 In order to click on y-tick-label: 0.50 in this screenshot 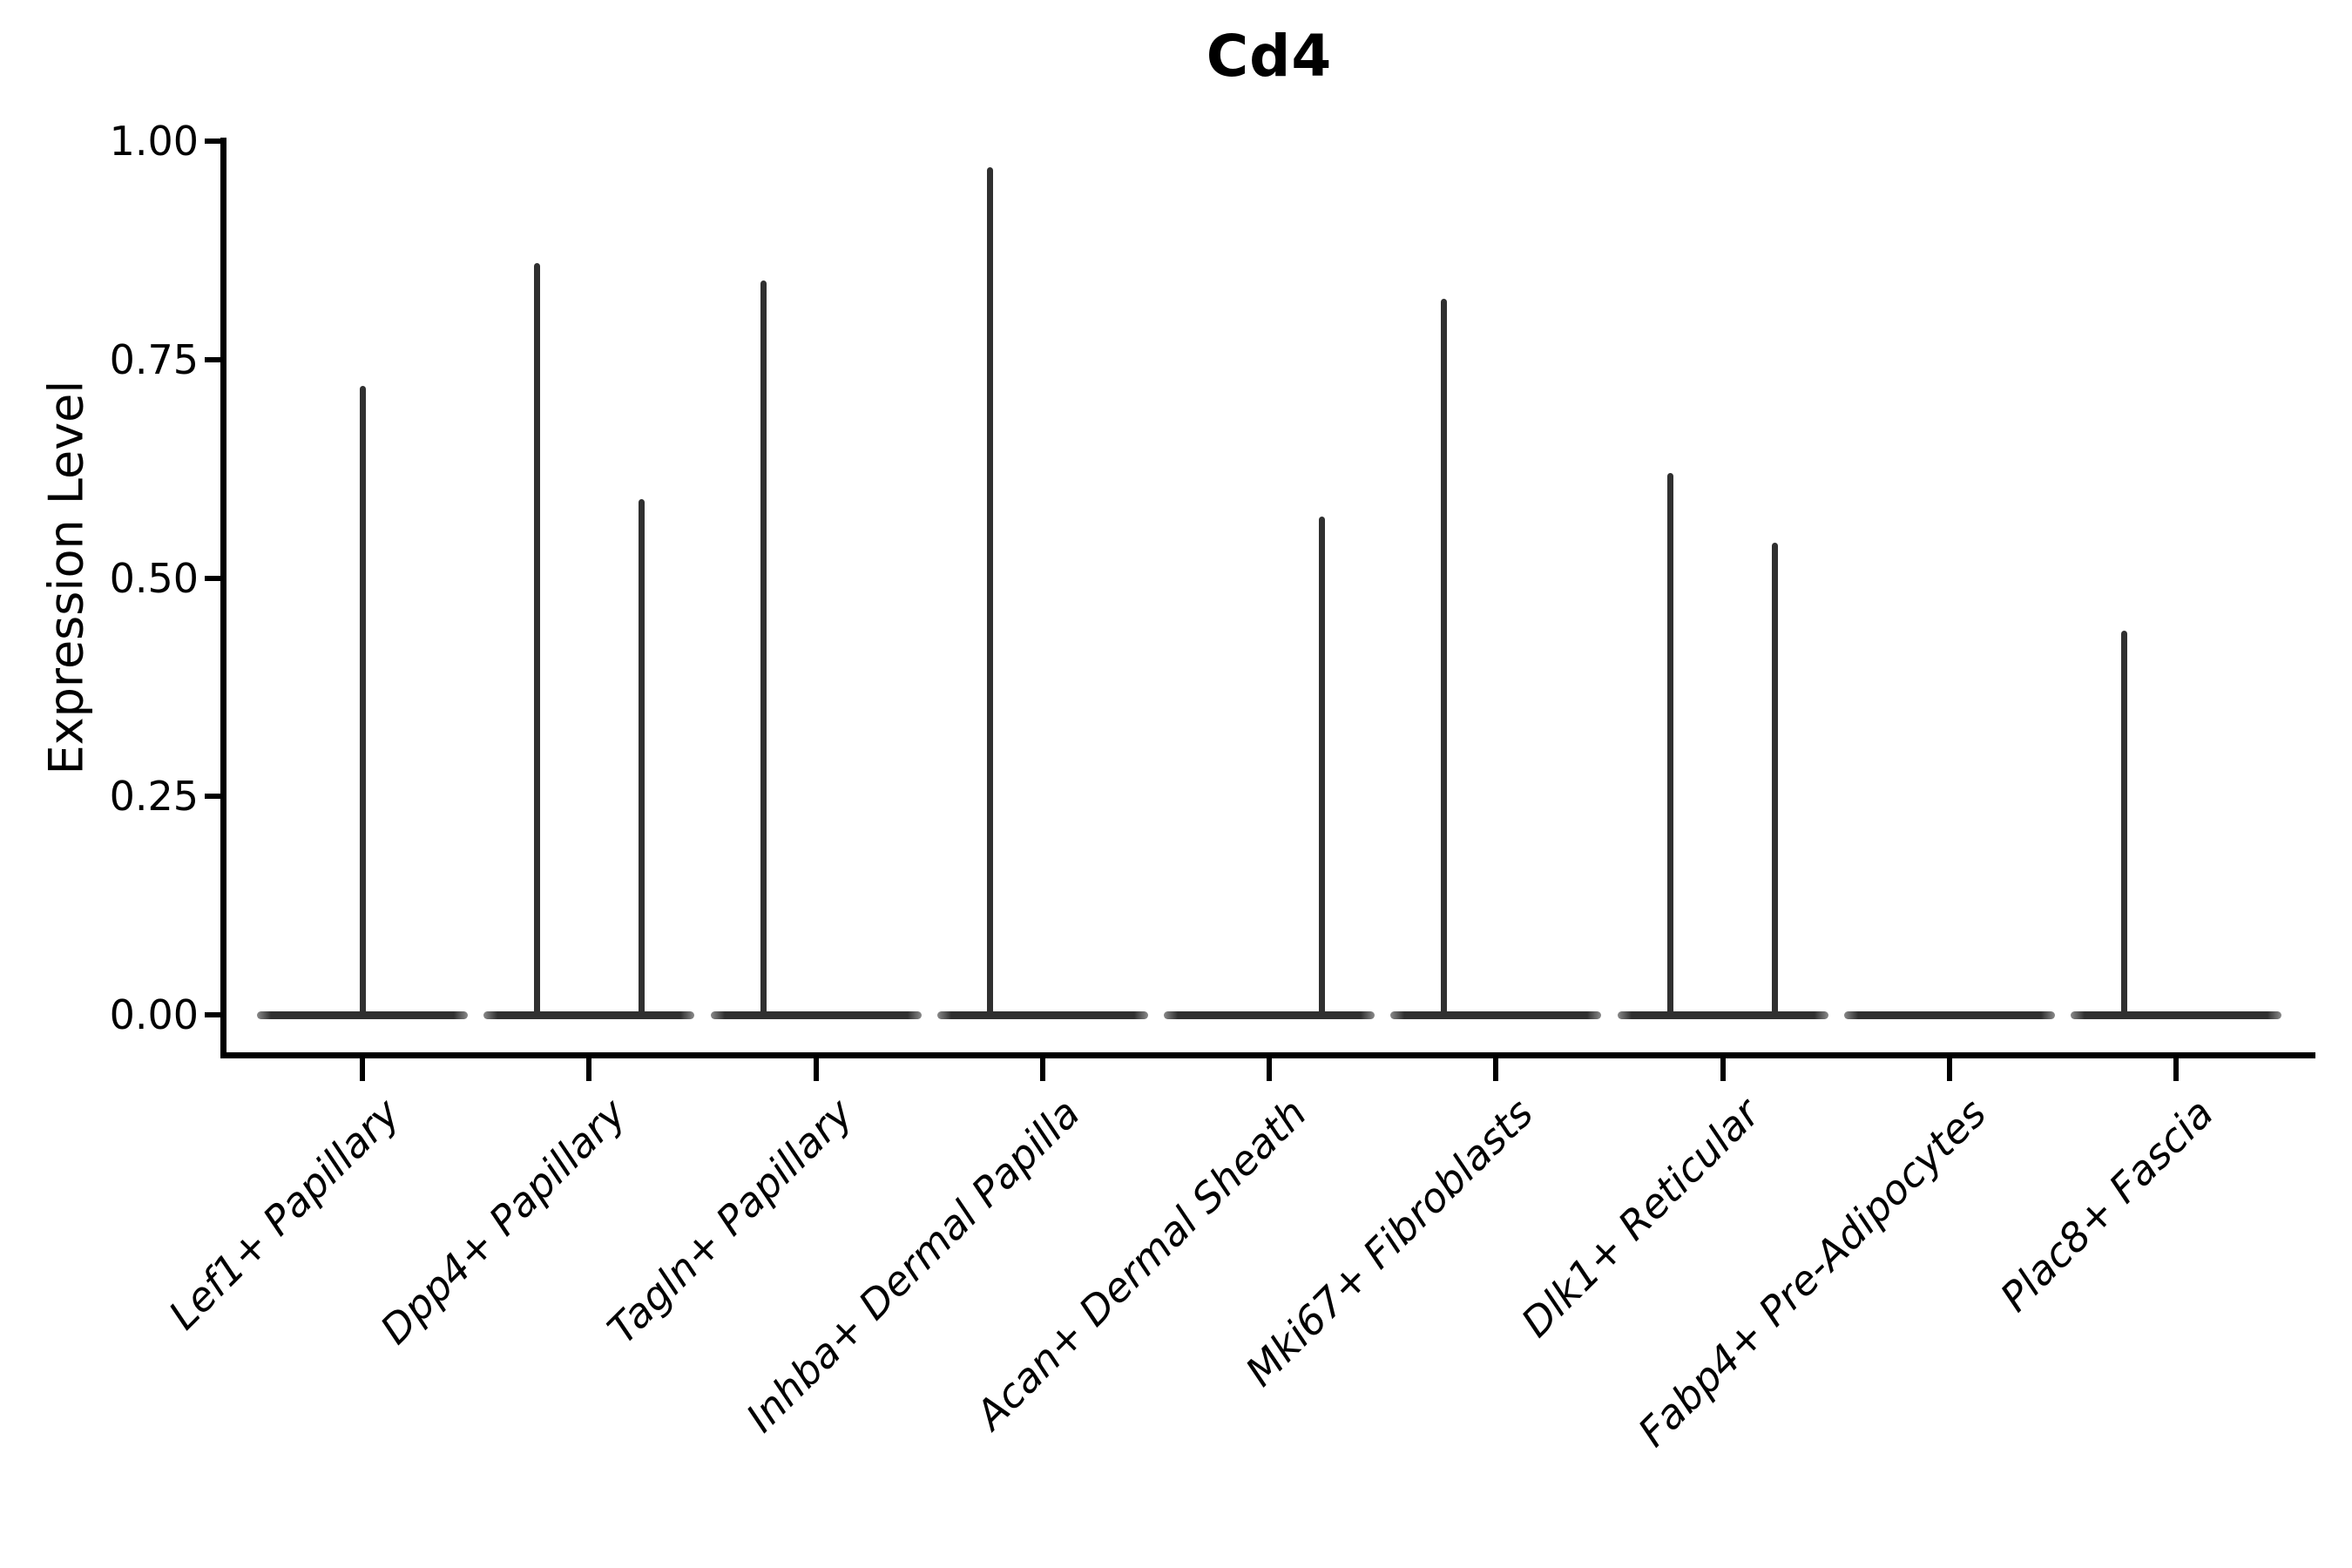, I will do `click(154, 578)`.